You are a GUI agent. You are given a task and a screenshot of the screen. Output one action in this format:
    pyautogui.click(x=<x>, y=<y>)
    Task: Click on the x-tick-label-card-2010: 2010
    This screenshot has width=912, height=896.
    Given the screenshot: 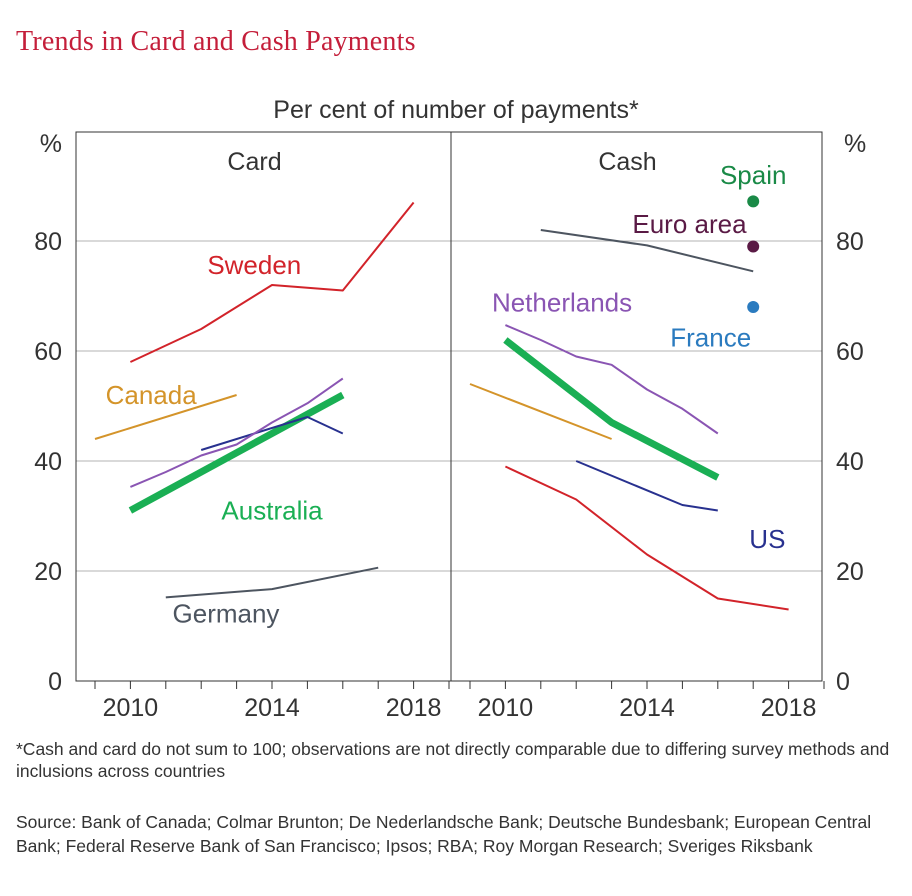 What is the action you would take?
    pyautogui.click(x=131, y=708)
    